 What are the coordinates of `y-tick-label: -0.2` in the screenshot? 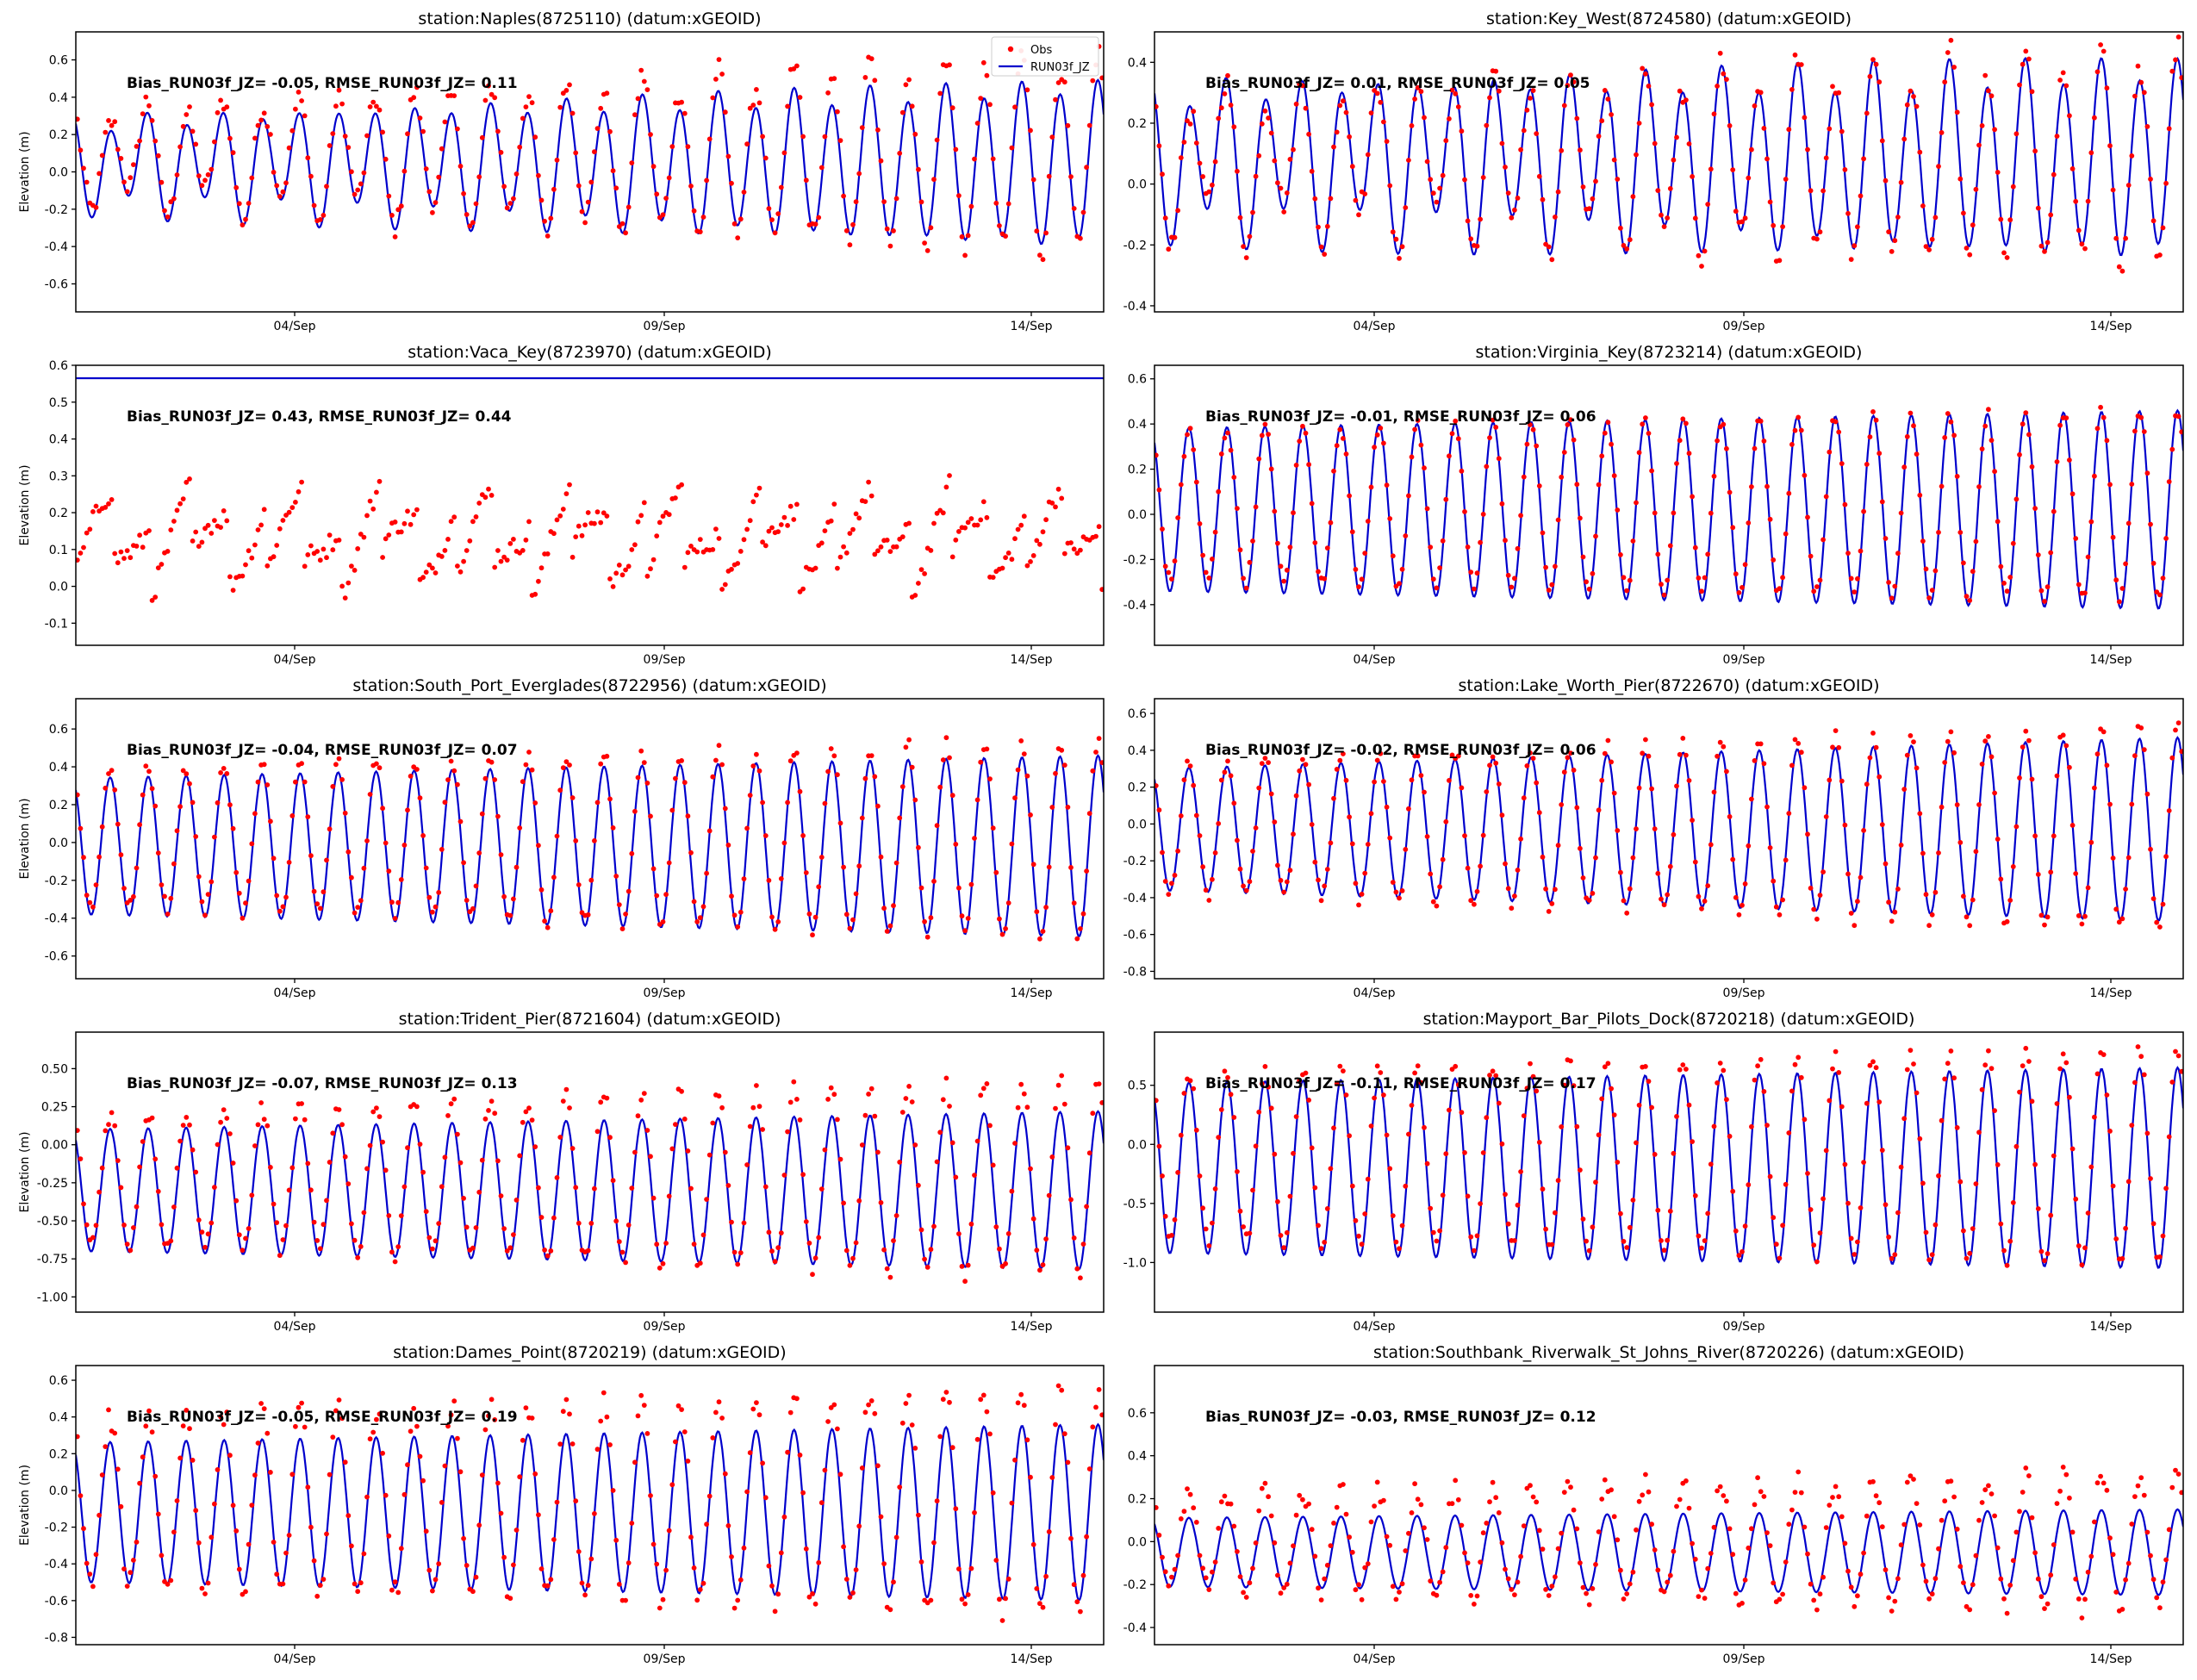 It's located at (1135, 862).